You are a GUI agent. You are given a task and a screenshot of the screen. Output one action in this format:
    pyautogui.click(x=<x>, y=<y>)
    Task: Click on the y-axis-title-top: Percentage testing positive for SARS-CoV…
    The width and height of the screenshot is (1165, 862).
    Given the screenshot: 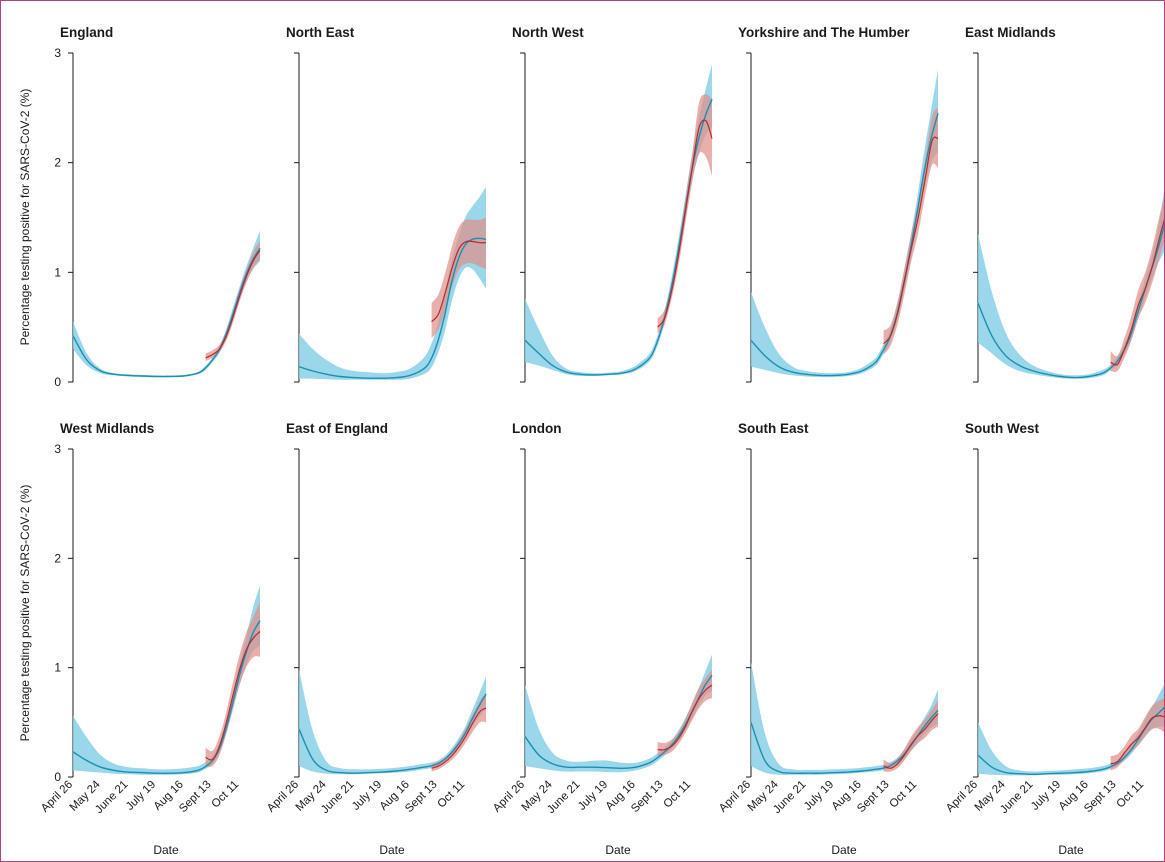 What is the action you would take?
    pyautogui.click(x=25, y=217)
    